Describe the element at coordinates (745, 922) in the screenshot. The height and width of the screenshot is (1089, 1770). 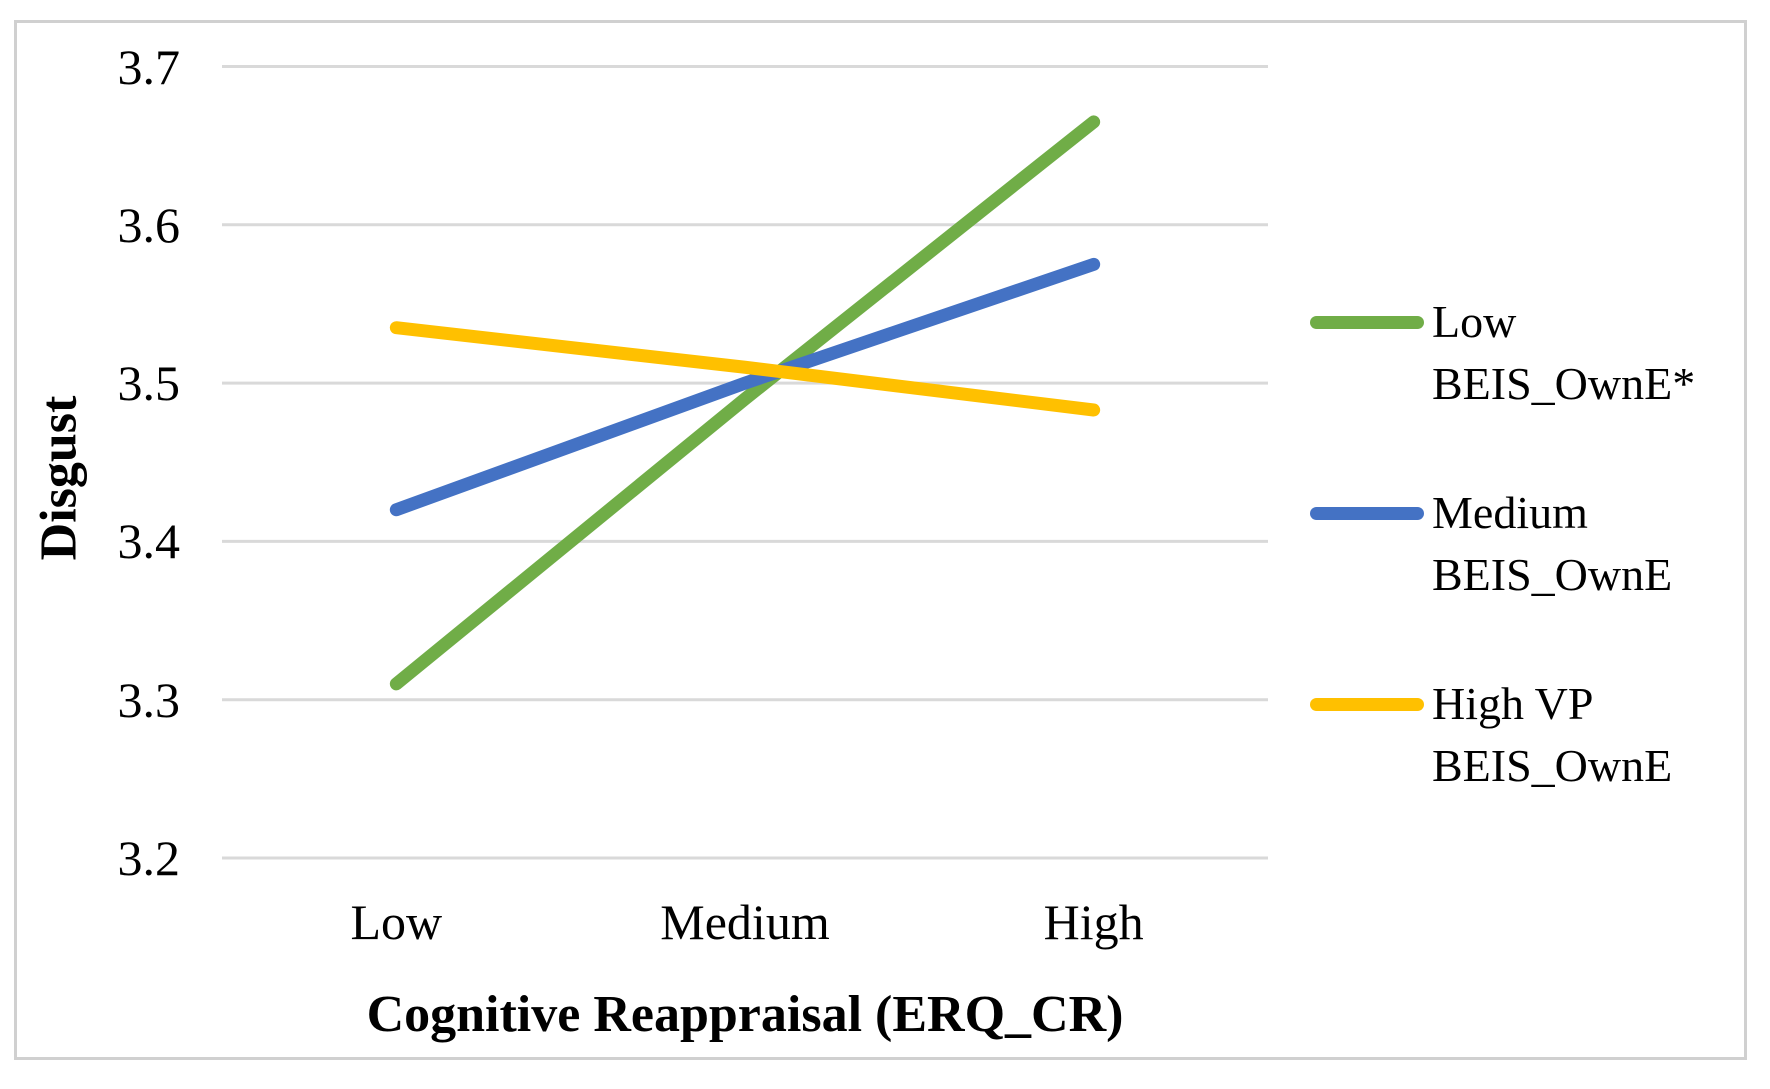
I see `x-tick-label: Medium` at that location.